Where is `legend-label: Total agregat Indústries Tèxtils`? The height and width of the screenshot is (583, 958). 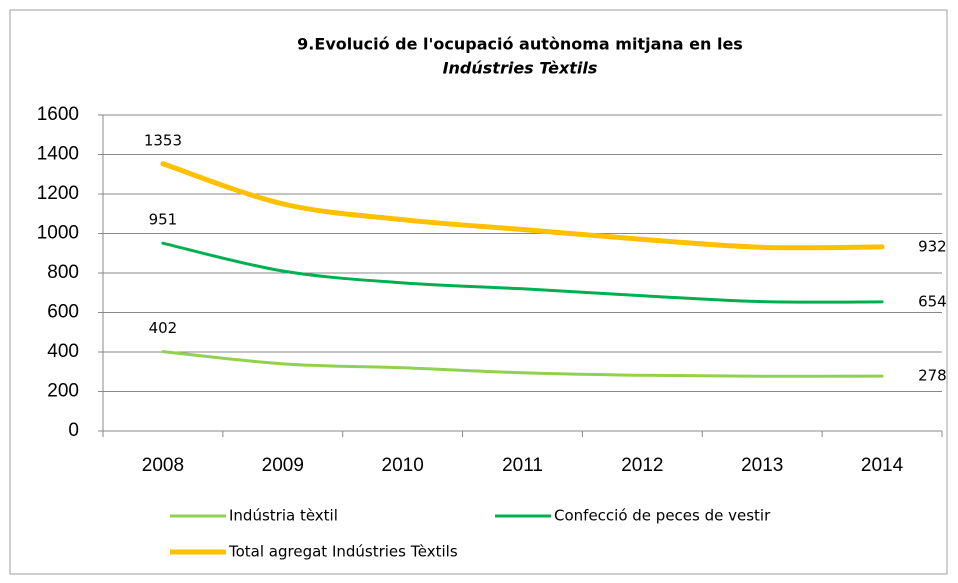 legend-label: Total agregat Indústries Tèxtils is located at coordinates (343, 552).